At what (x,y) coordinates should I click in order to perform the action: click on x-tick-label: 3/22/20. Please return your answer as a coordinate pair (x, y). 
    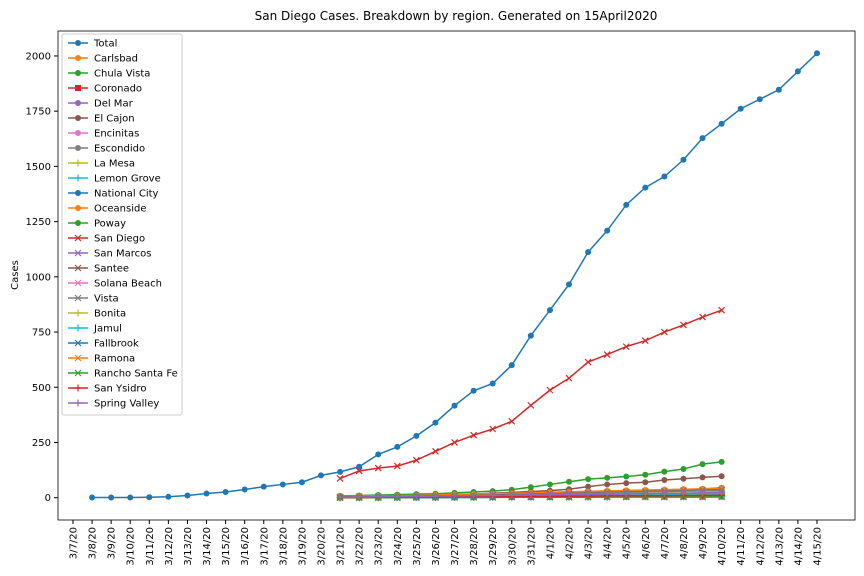
    Looking at the image, I should click on (360, 546).